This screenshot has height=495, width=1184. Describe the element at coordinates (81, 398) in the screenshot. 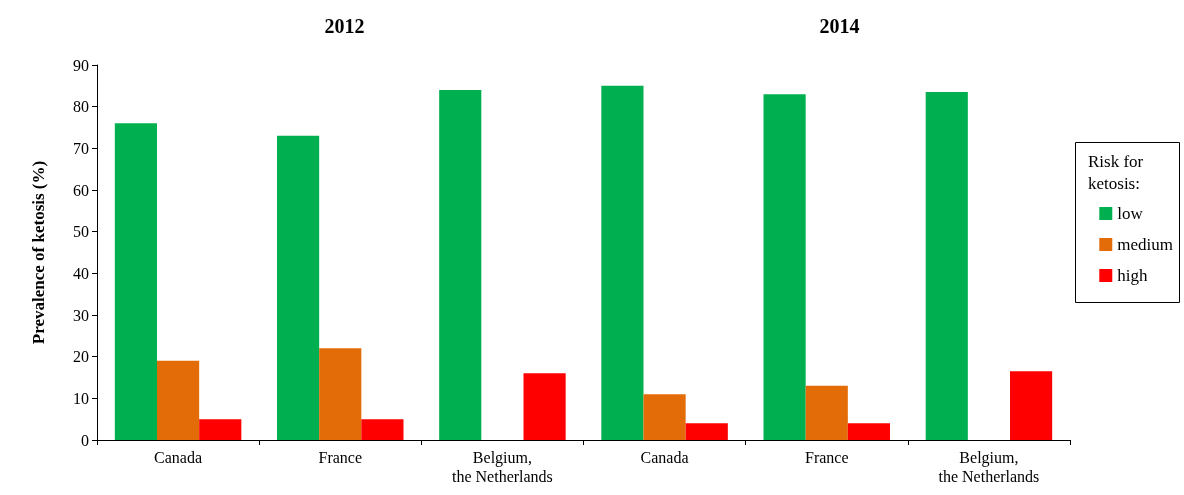

I see `y-tick-label: 10` at that location.